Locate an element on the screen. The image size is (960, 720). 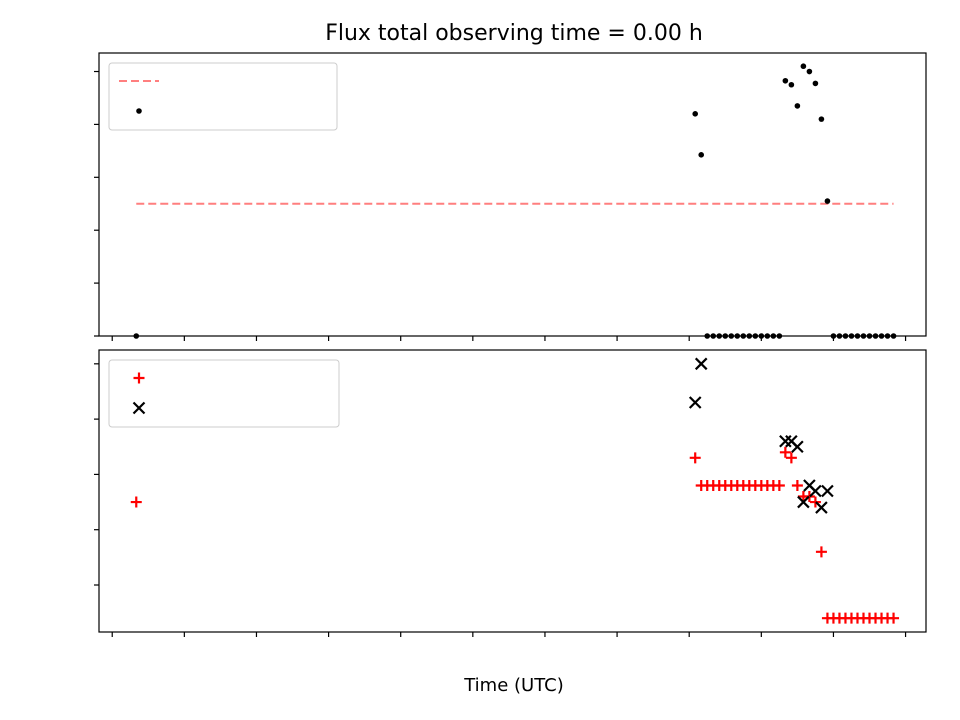
top-legend is located at coordinates (223, 96).